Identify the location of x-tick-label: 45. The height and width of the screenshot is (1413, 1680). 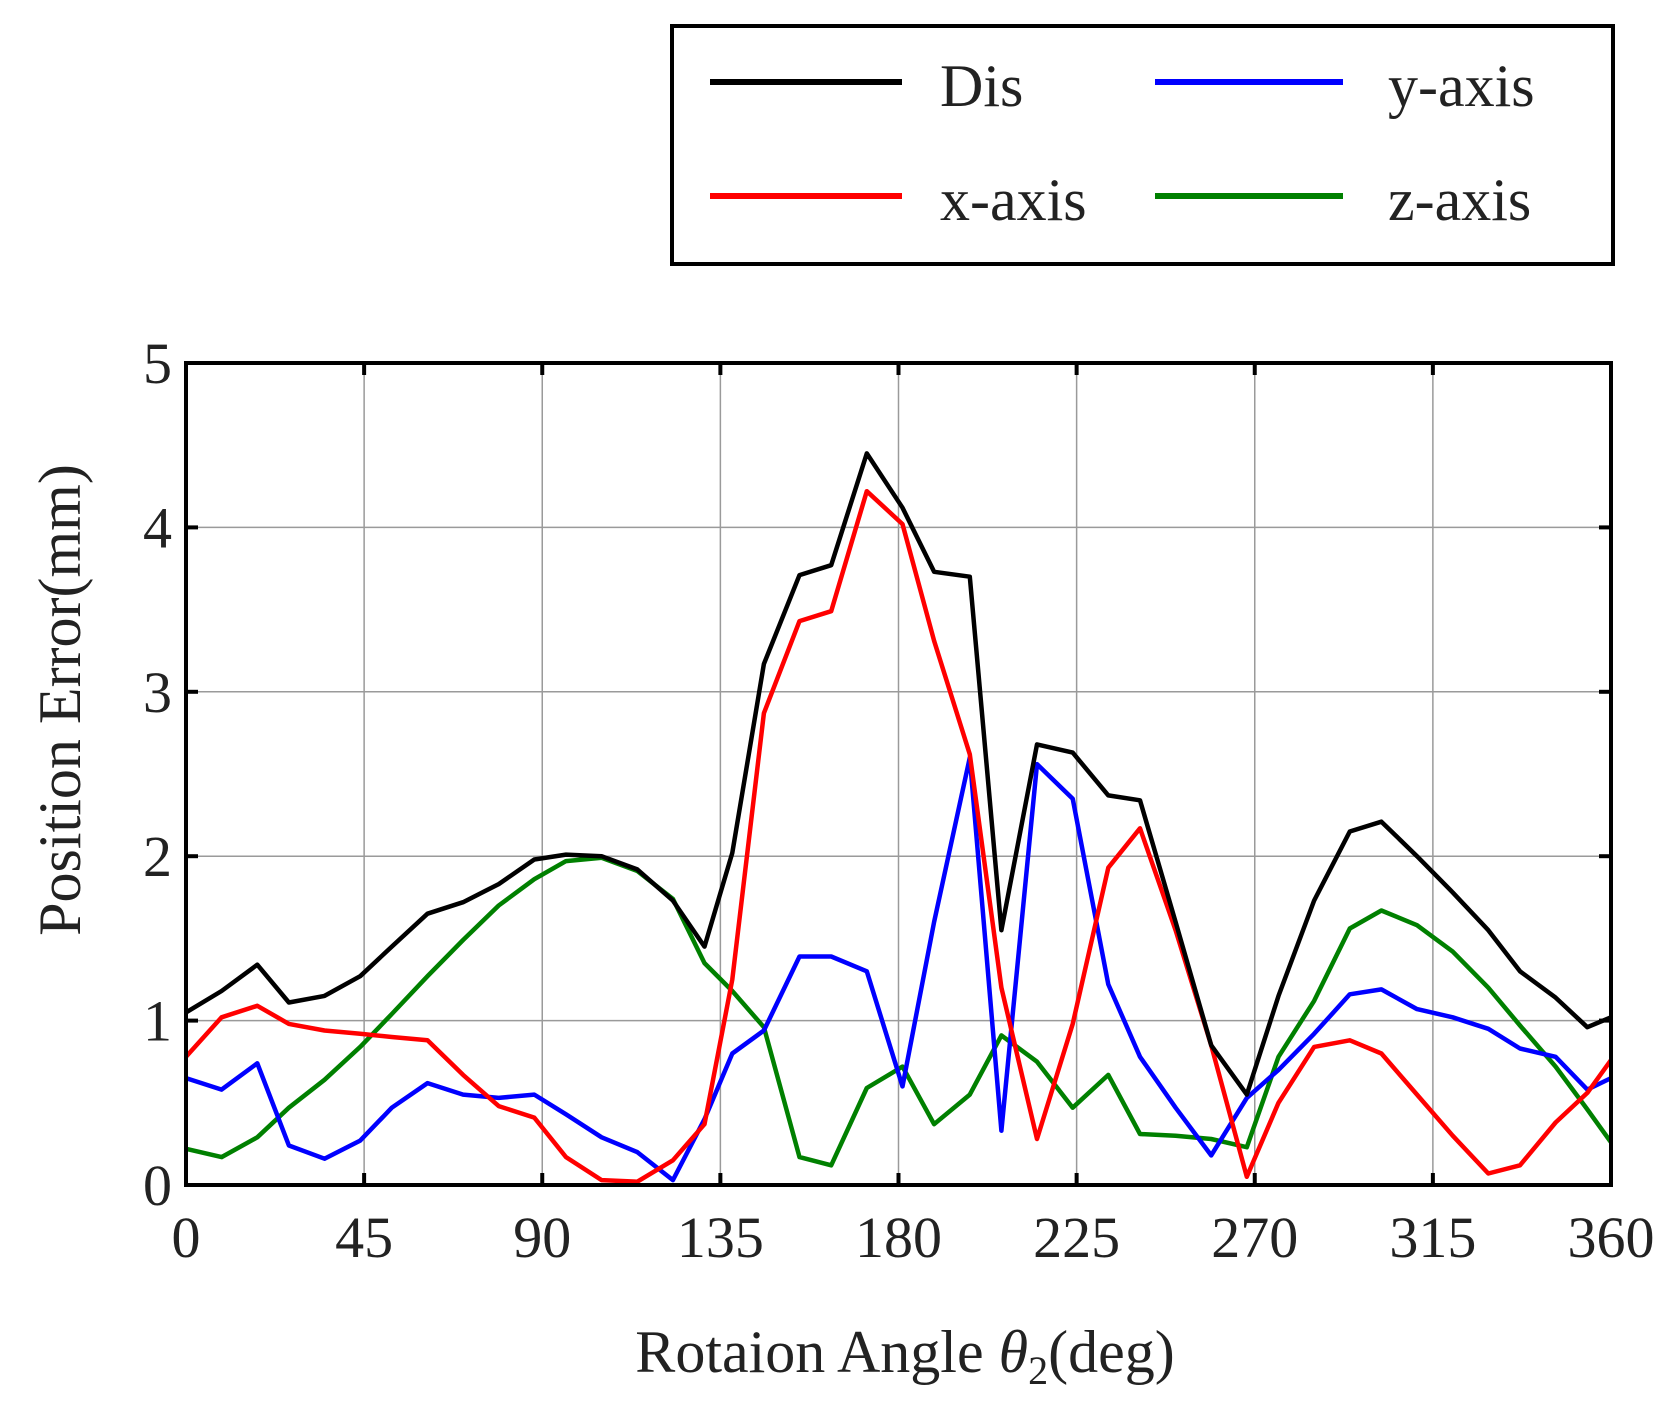
(364, 1237).